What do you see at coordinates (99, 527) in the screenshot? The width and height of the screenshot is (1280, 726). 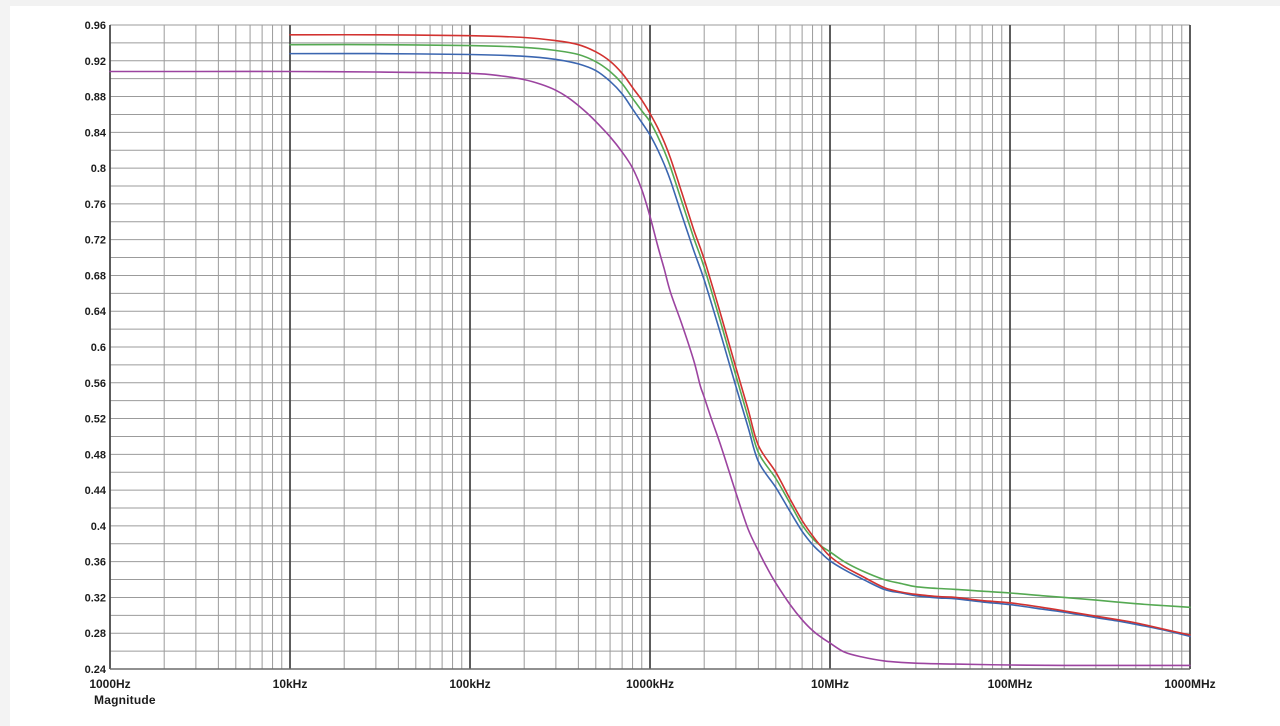 I see `y-tick-label: 0.4` at bounding box center [99, 527].